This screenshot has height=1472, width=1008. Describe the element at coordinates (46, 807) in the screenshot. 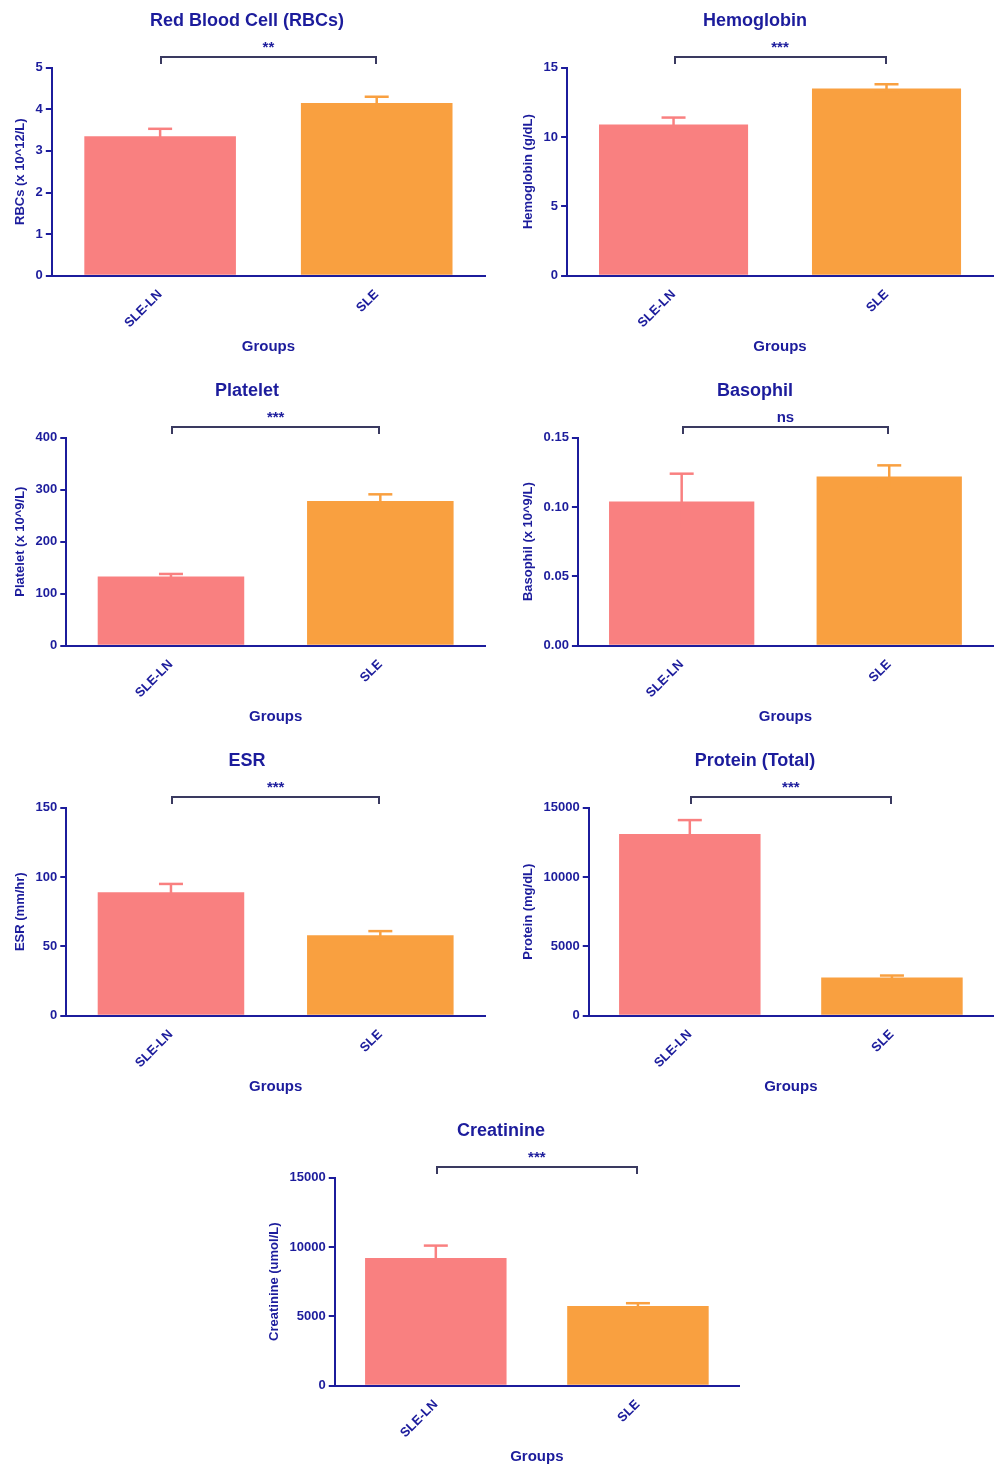

I see `y-tick-label: 150` at that location.